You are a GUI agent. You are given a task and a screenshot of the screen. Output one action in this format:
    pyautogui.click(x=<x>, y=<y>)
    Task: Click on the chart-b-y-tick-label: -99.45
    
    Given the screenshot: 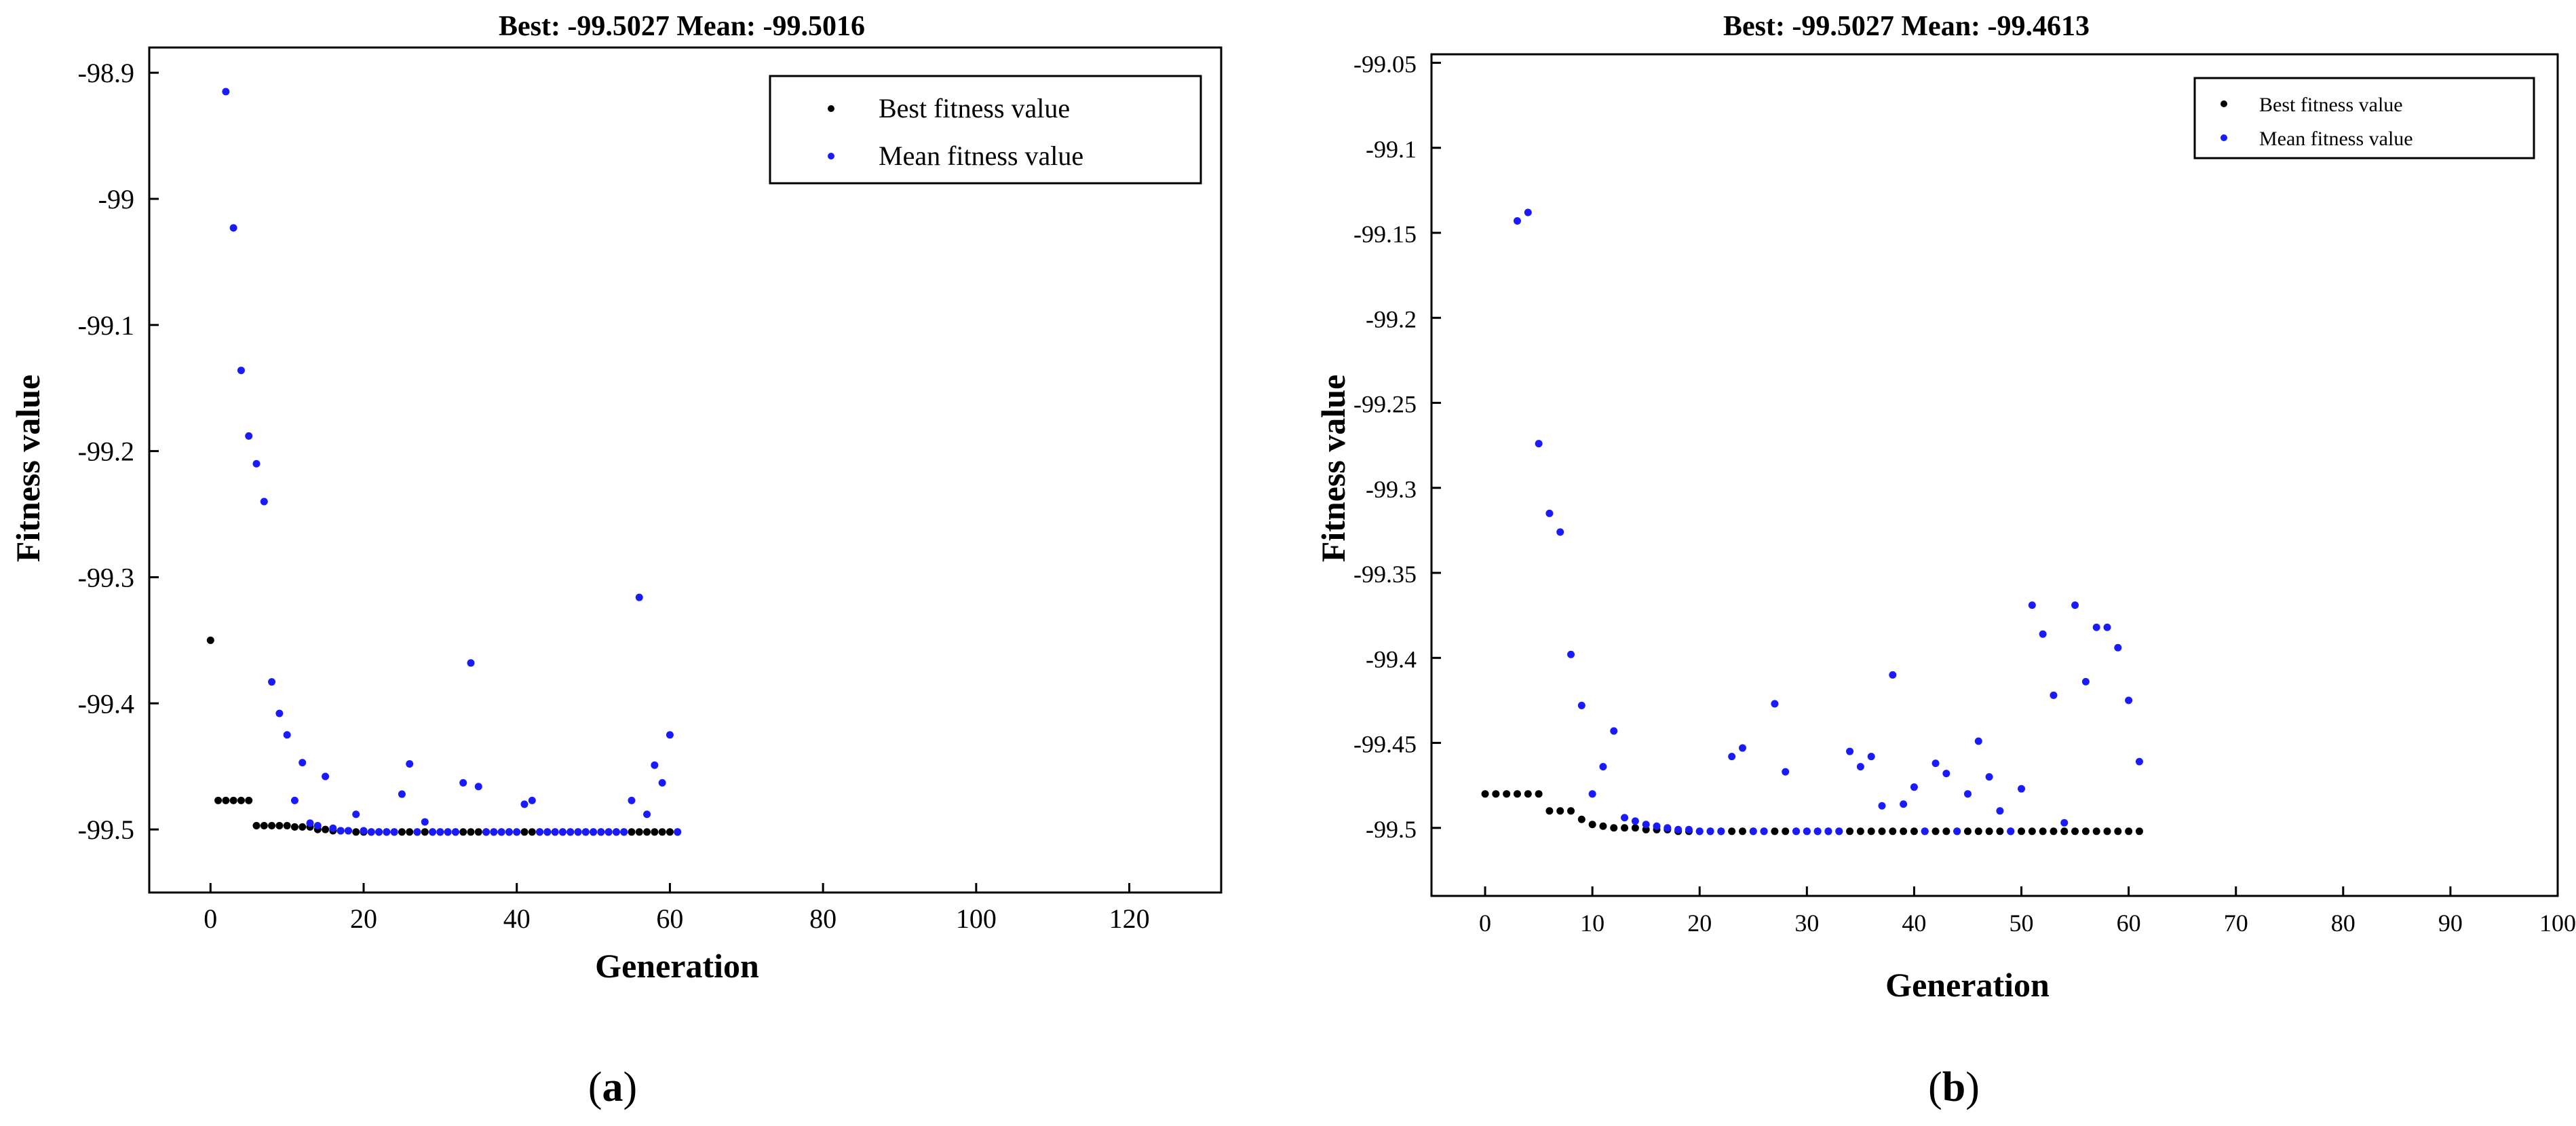 What is the action you would take?
    pyautogui.click(x=1385, y=745)
    